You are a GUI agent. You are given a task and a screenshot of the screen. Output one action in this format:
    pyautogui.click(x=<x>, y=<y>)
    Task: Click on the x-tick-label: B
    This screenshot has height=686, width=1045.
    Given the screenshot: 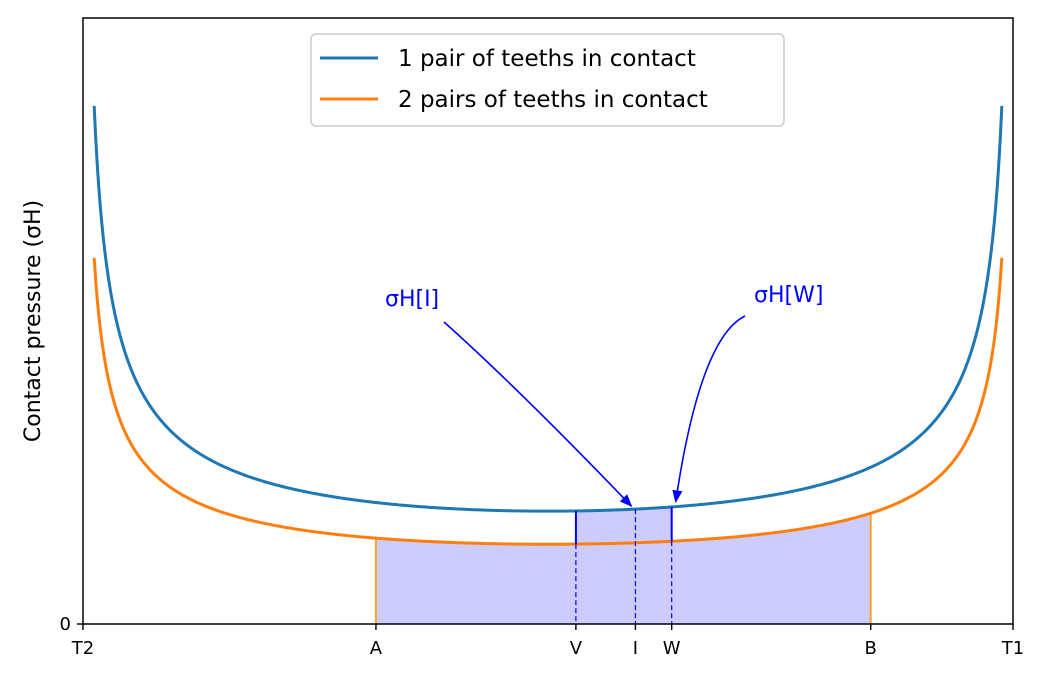 What is the action you would take?
    pyautogui.click(x=871, y=648)
    